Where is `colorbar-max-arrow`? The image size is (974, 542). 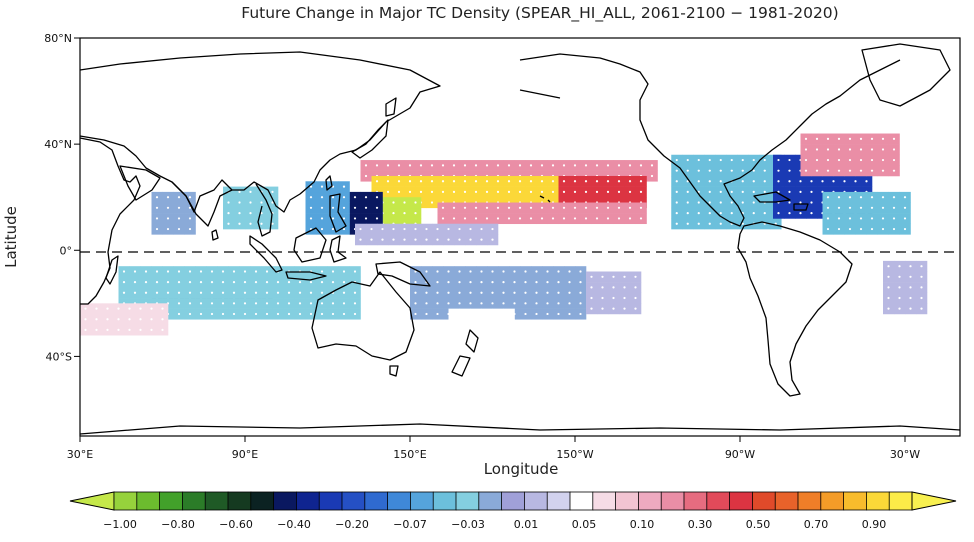 colorbar-max-arrow is located at coordinates (934, 501).